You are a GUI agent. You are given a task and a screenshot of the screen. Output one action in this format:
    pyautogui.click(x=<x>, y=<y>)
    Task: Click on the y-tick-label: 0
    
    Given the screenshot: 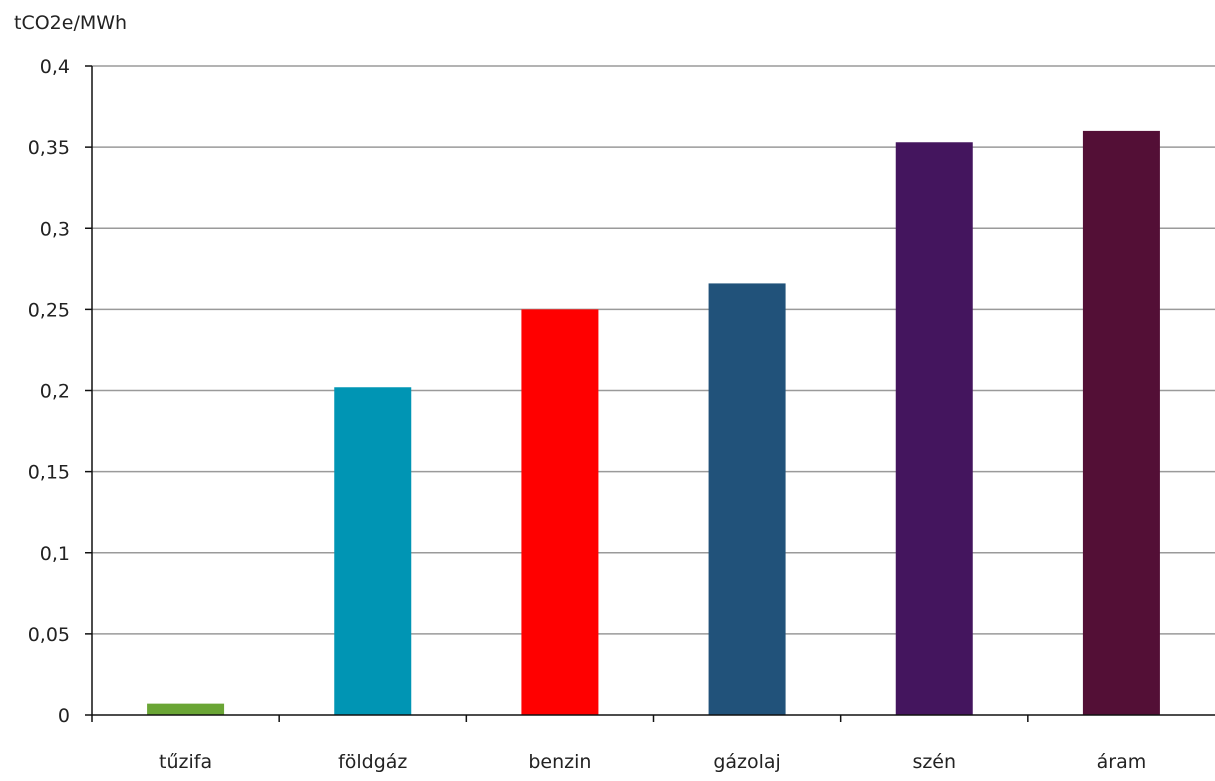 What is the action you would take?
    pyautogui.click(x=64, y=716)
    